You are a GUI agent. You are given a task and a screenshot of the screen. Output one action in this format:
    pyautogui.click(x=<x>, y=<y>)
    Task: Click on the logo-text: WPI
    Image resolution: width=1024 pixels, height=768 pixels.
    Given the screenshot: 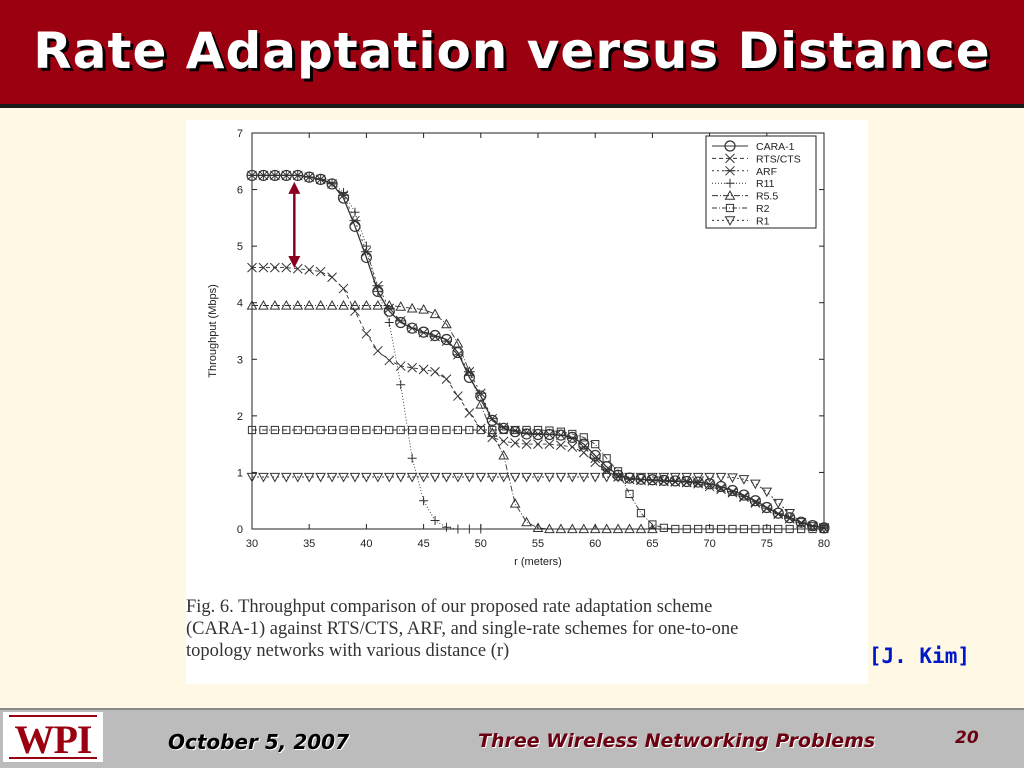 What is the action you would take?
    pyautogui.click(x=53, y=739)
    